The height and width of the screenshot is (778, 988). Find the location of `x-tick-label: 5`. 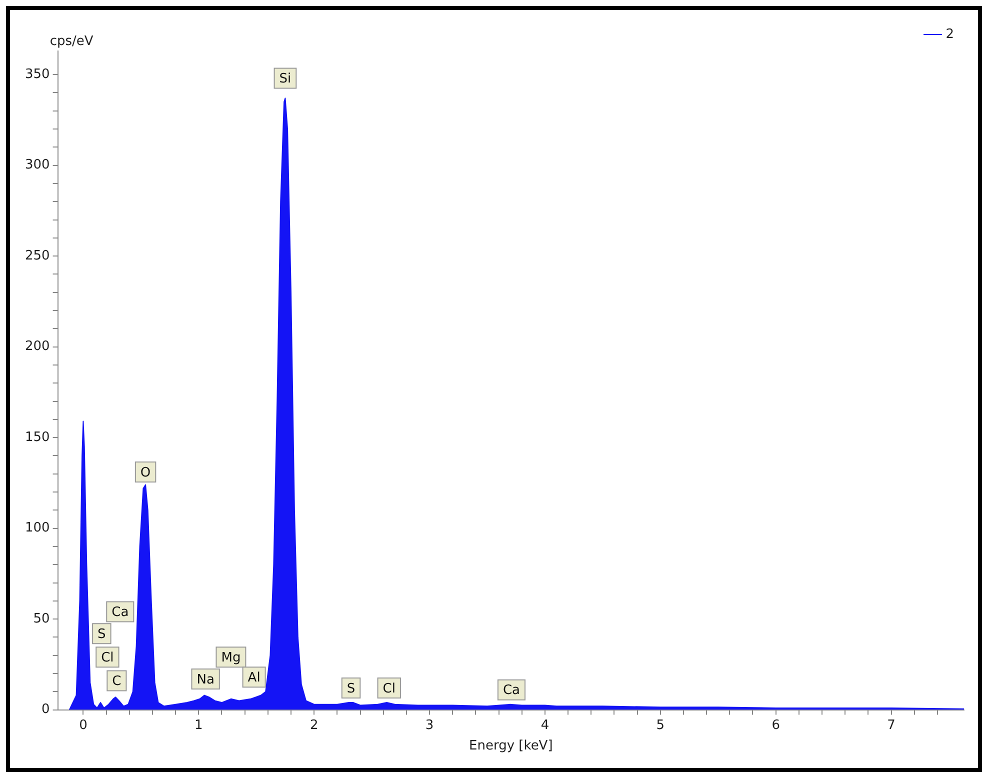

x-tick-label: 5 is located at coordinates (660, 725).